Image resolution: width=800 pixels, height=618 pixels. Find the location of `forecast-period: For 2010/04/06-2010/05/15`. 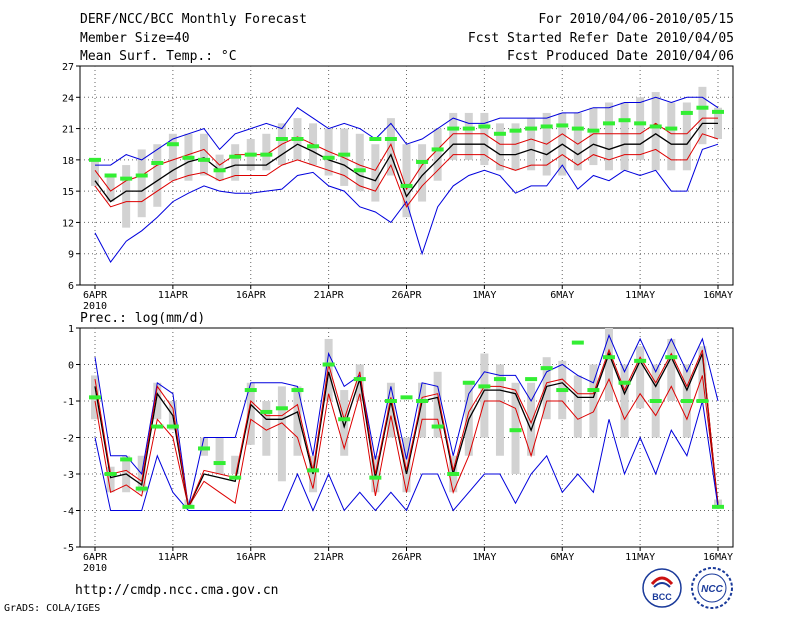

forecast-period: For 2010/04/06-2010/05/15 is located at coordinates (636, 19).